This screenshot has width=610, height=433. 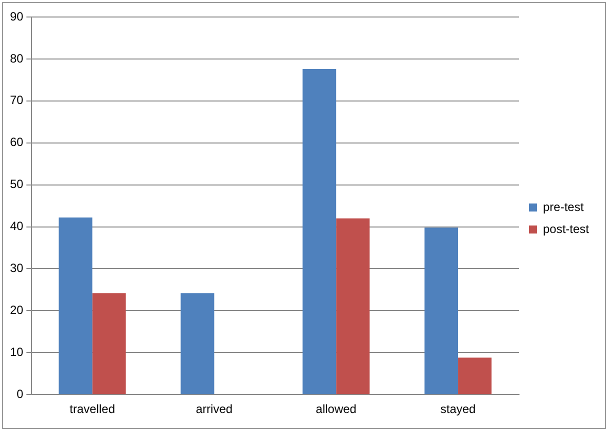 What do you see at coordinates (17, 184) in the screenshot?
I see `y-tick-label: 50` at bounding box center [17, 184].